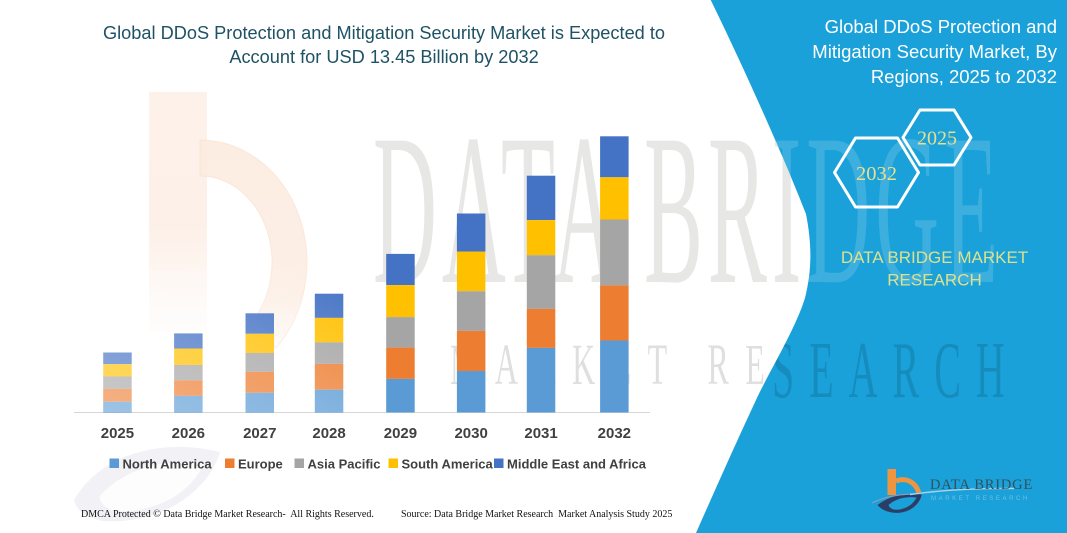 The image size is (1067, 533). I want to click on svg-text: North America, so click(168, 464).